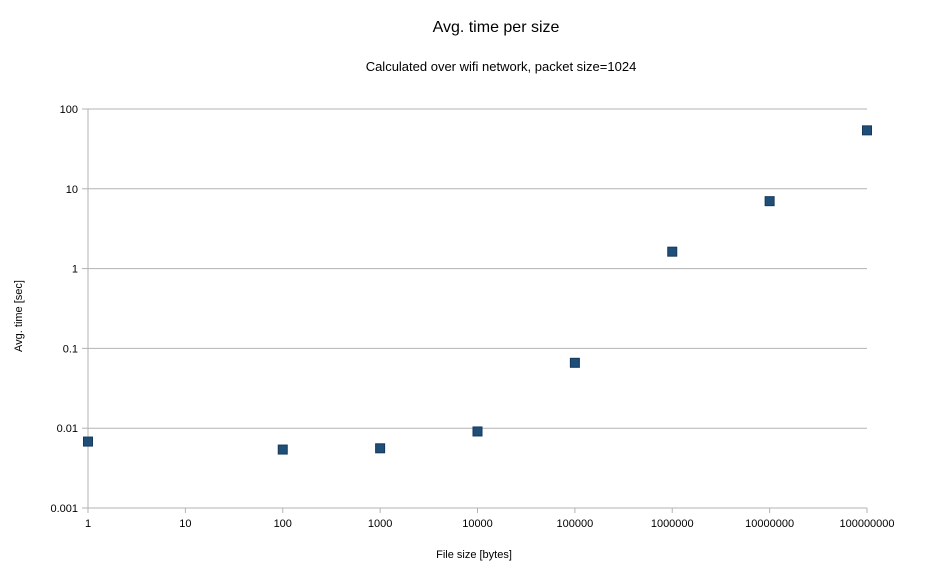 Image resolution: width=928 pixels, height=586 pixels. What do you see at coordinates (496, 27) in the screenshot?
I see `chart-title: Avg. time per size` at bounding box center [496, 27].